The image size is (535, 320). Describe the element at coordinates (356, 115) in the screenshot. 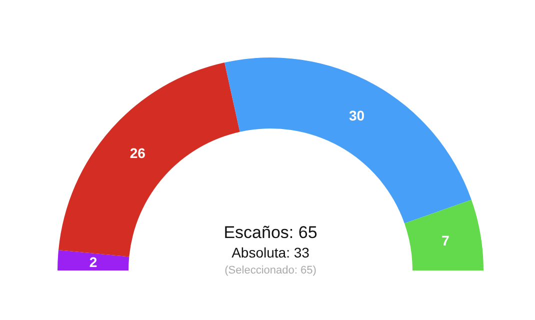

I see `data-label: 30` at that location.